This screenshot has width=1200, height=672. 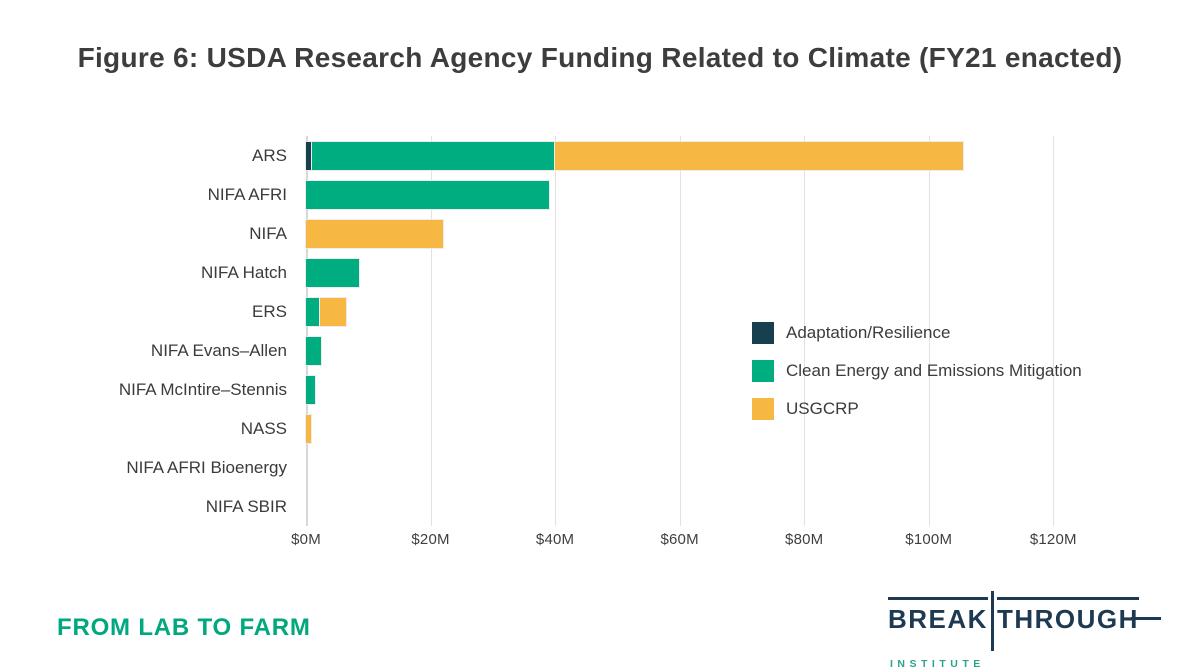 I want to click on x-tick-label: $0M, so click(x=306, y=539).